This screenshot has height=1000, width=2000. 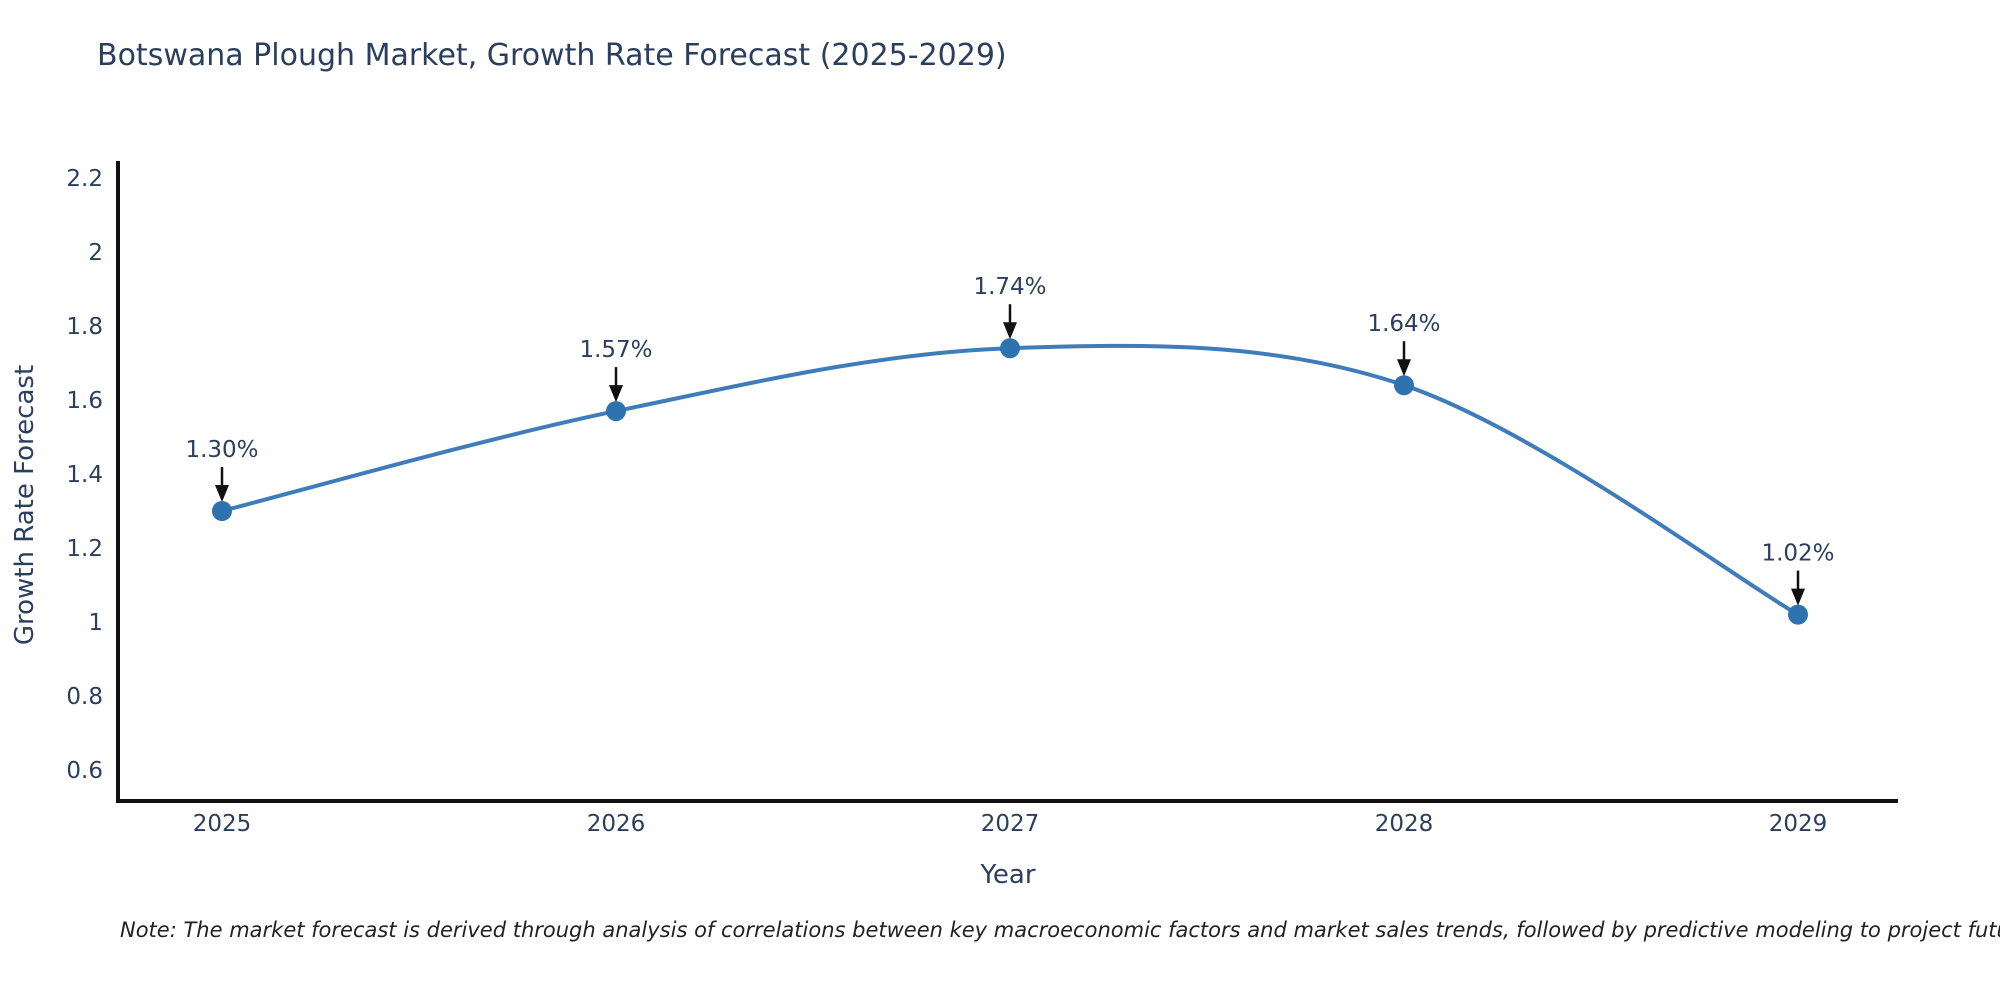 I want to click on point-value-label: 1.64%, so click(x=1403, y=324).